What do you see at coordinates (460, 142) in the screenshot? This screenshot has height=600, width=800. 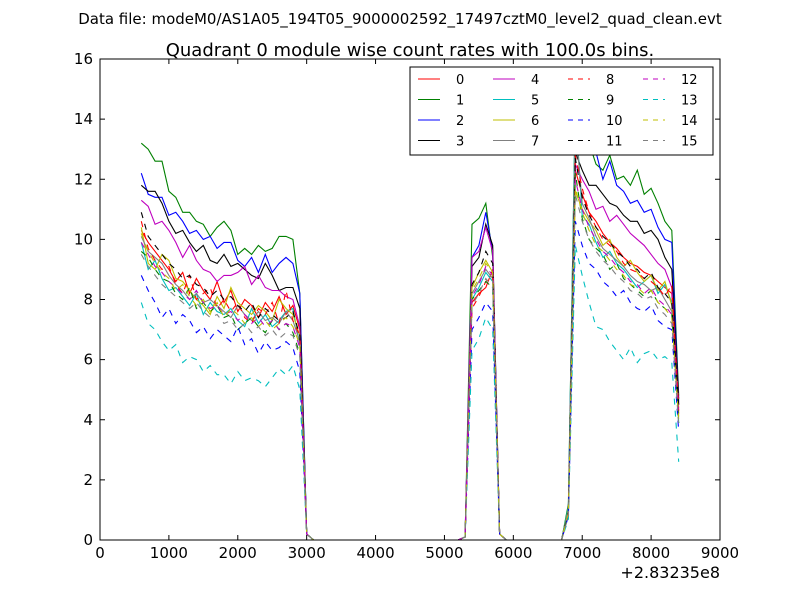 I see `legend-label-3: 3` at bounding box center [460, 142].